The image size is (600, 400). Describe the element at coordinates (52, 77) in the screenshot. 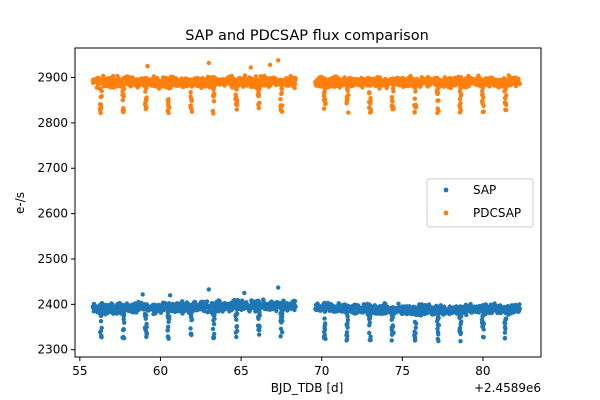

I see `y-tick-label: 2900` at that location.